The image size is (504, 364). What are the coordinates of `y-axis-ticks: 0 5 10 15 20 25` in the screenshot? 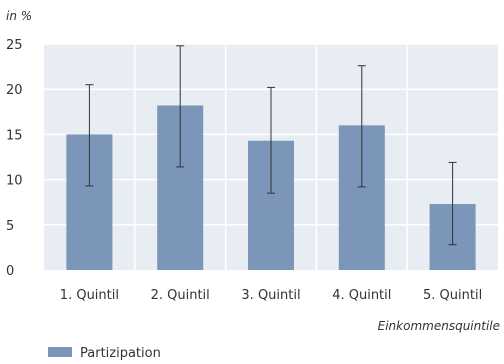 It's located at (14, 158).